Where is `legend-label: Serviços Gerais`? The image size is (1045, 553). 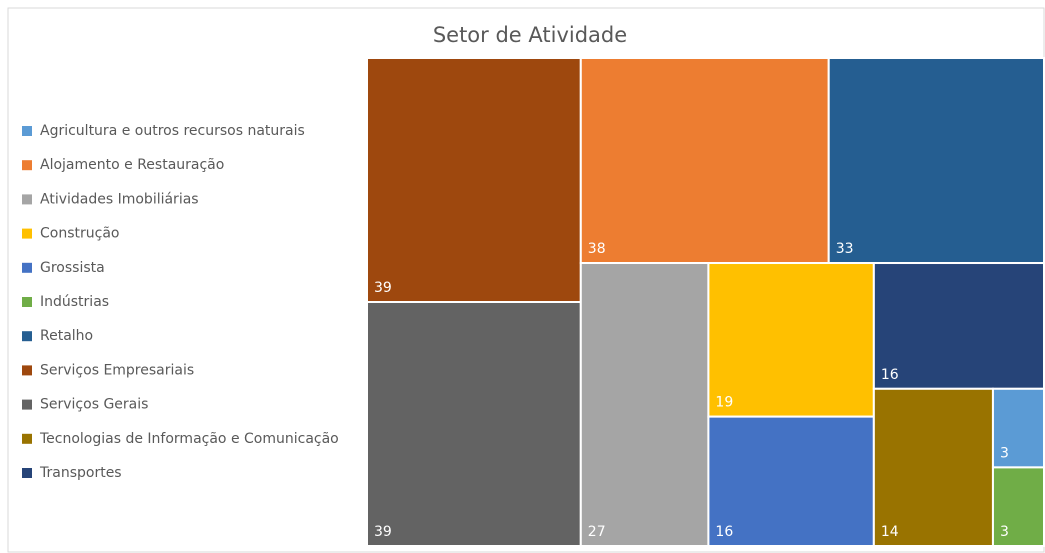 legend-label: Serviços Gerais is located at coordinates (94, 405).